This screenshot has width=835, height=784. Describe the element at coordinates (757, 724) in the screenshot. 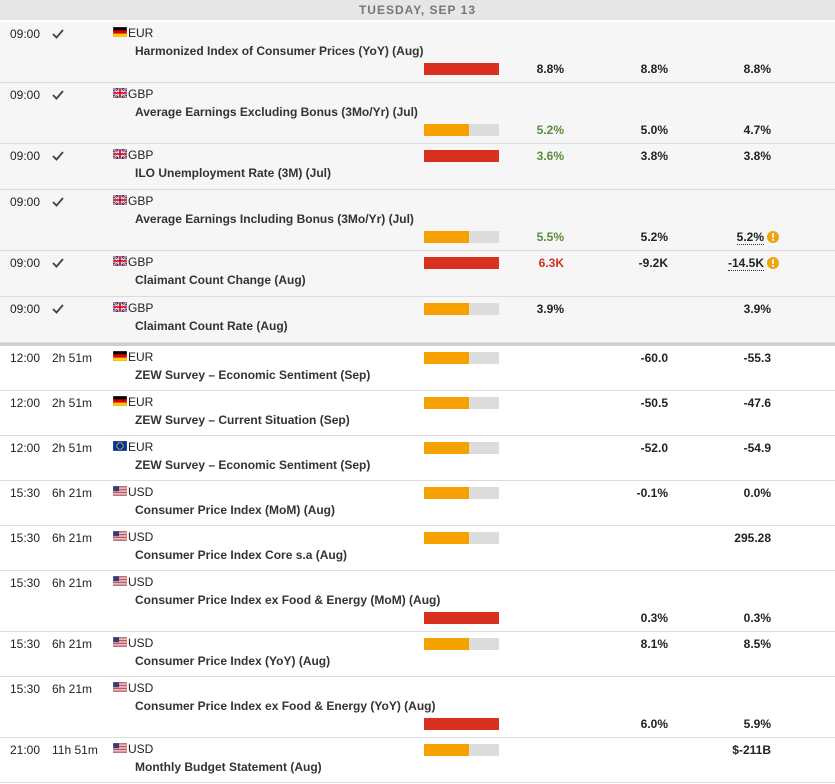

I see `previous: 5.9%` at that location.